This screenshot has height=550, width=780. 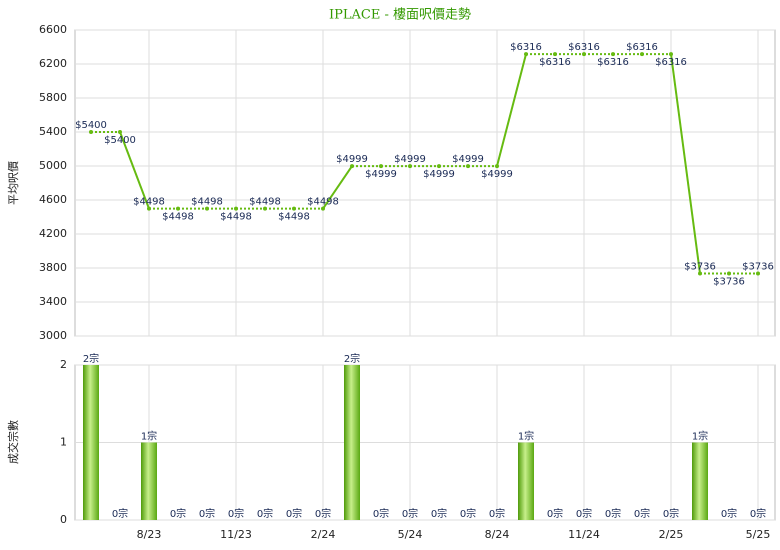 What do you see at coordinates (400, 15) in the screenshot?
I see `chart-title: IPLACE - 樓面呎價走勢` at bounding box center [400, 15].